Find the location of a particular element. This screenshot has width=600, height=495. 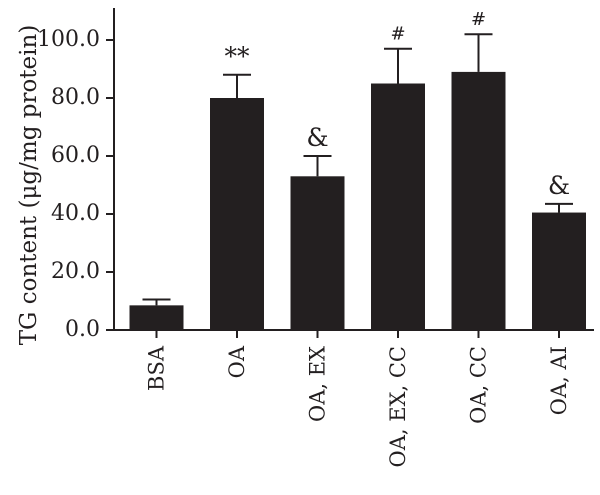

y-tick-label: 20.0 is located at coordinates (75, 271).